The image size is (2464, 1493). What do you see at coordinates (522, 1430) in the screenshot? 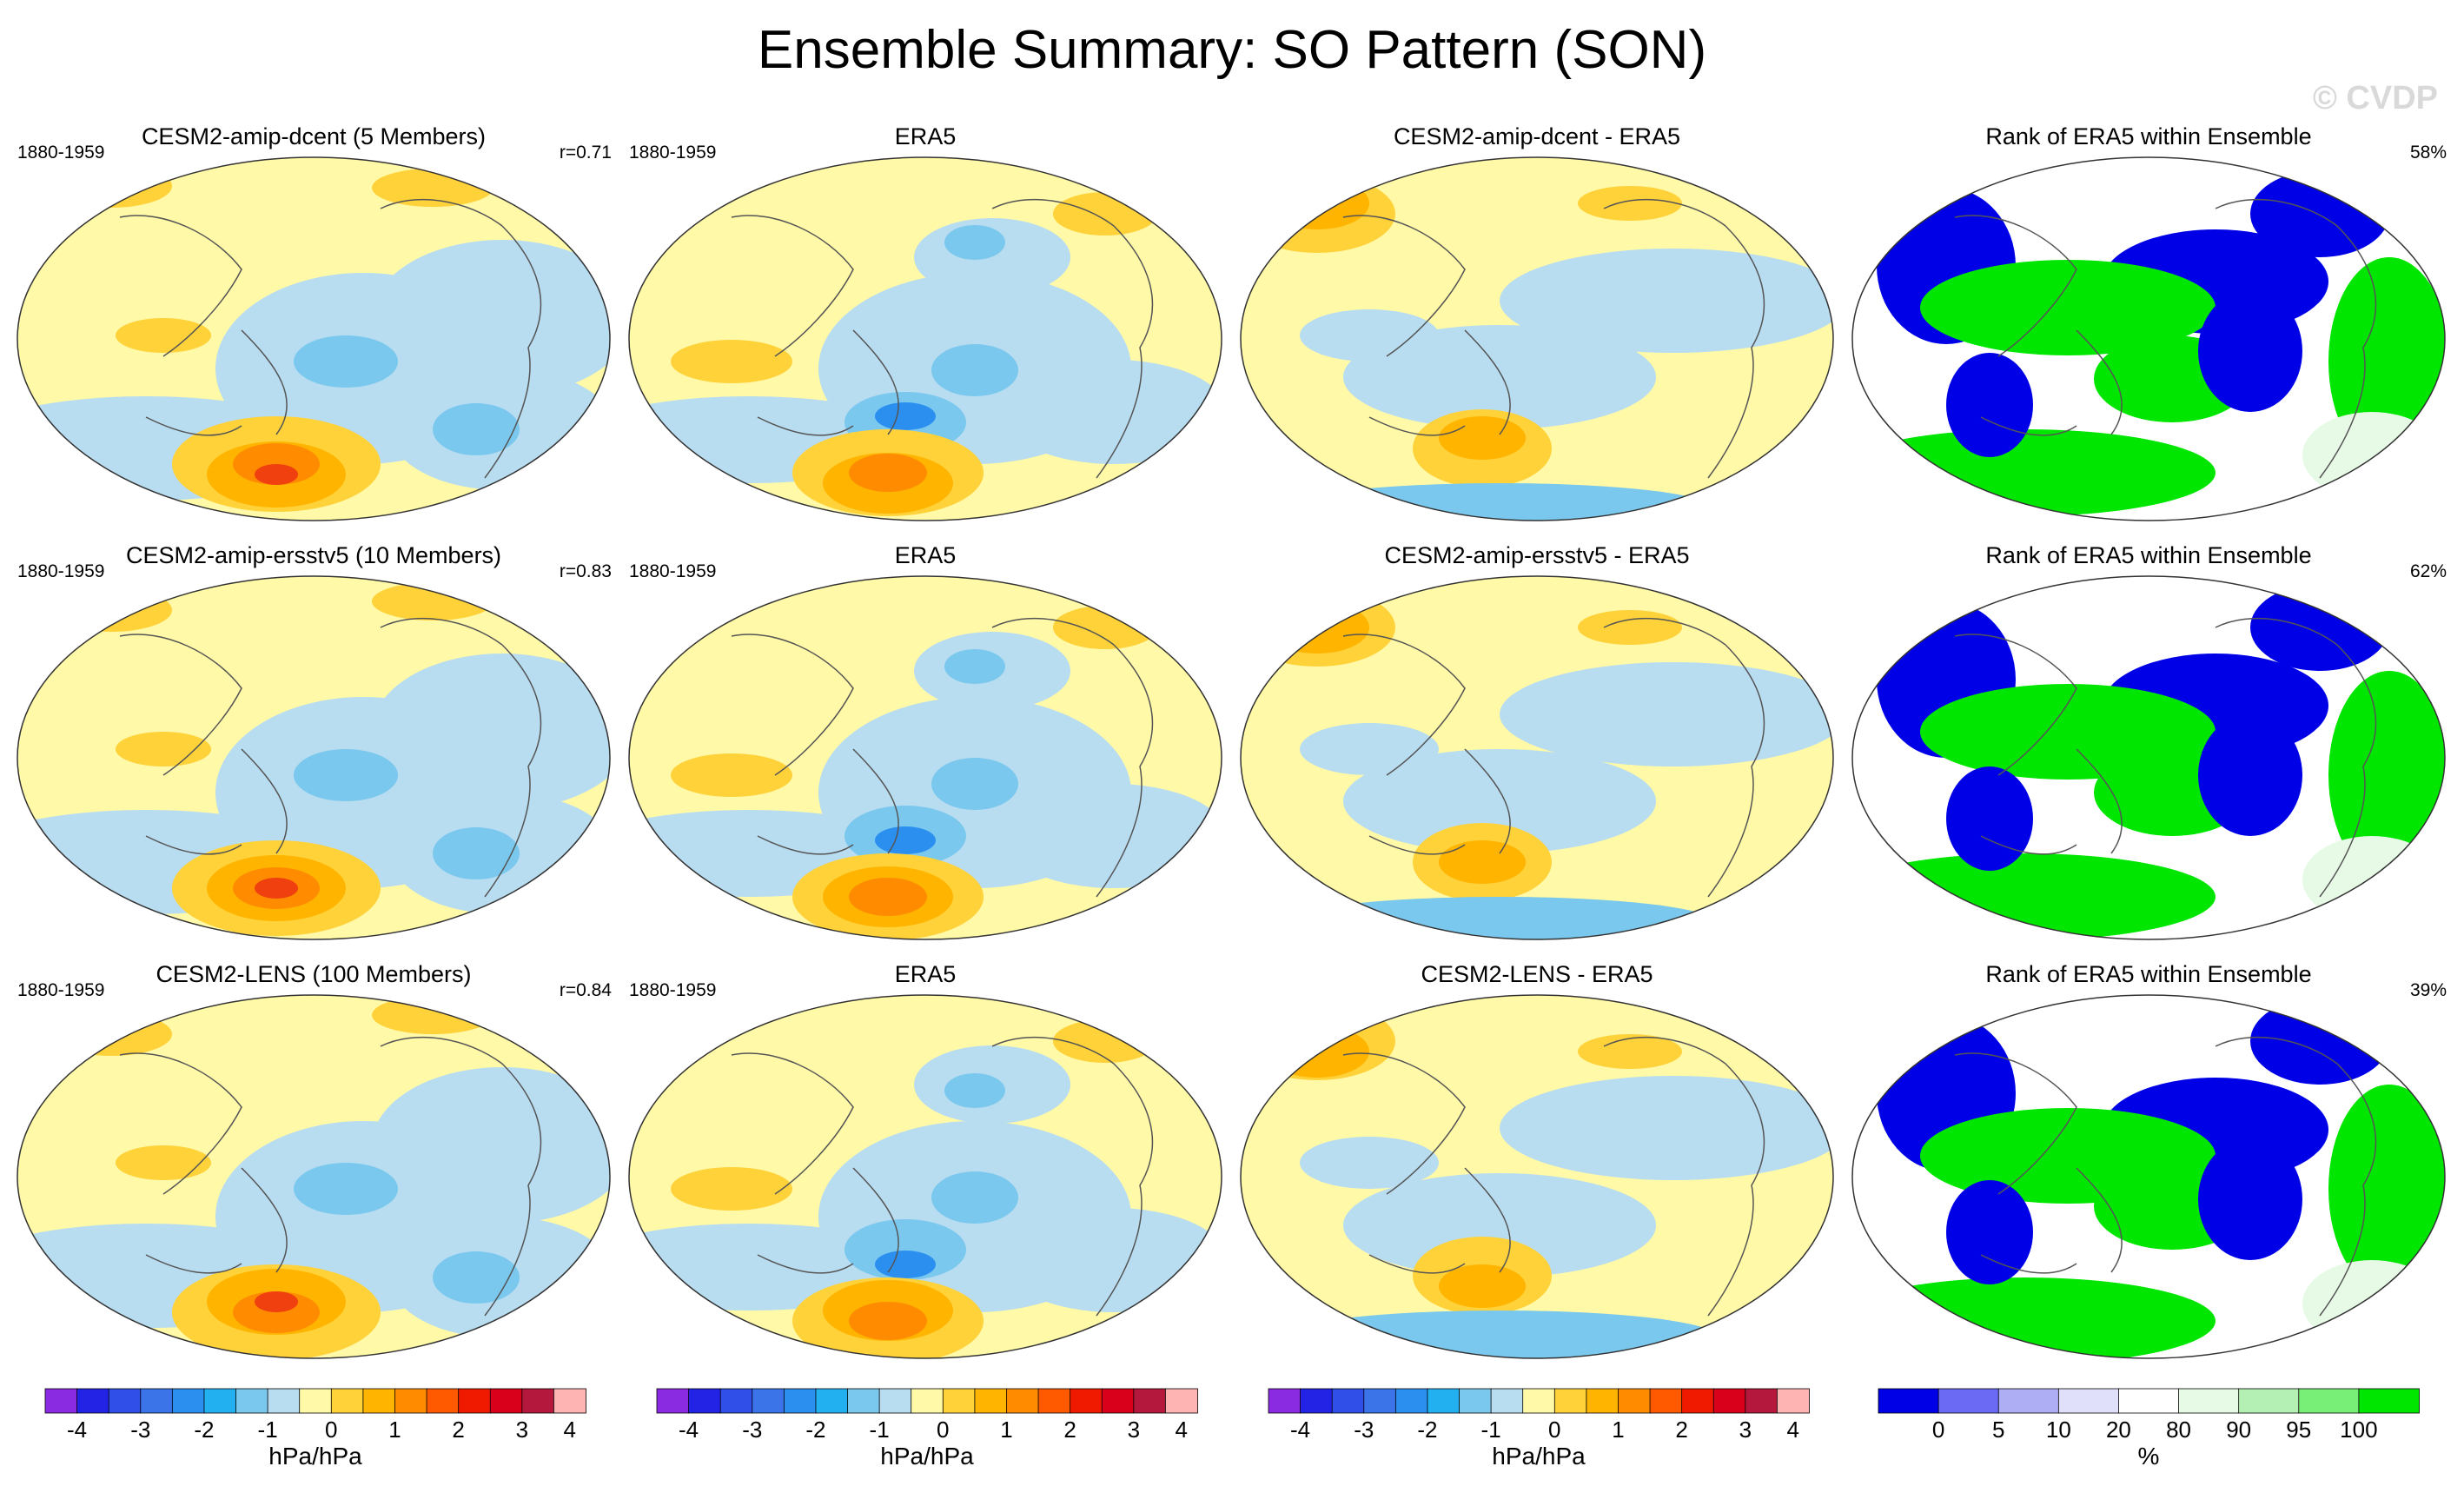
I see `colorbar-1-tick: 3` at bounding box center [522, 1430].